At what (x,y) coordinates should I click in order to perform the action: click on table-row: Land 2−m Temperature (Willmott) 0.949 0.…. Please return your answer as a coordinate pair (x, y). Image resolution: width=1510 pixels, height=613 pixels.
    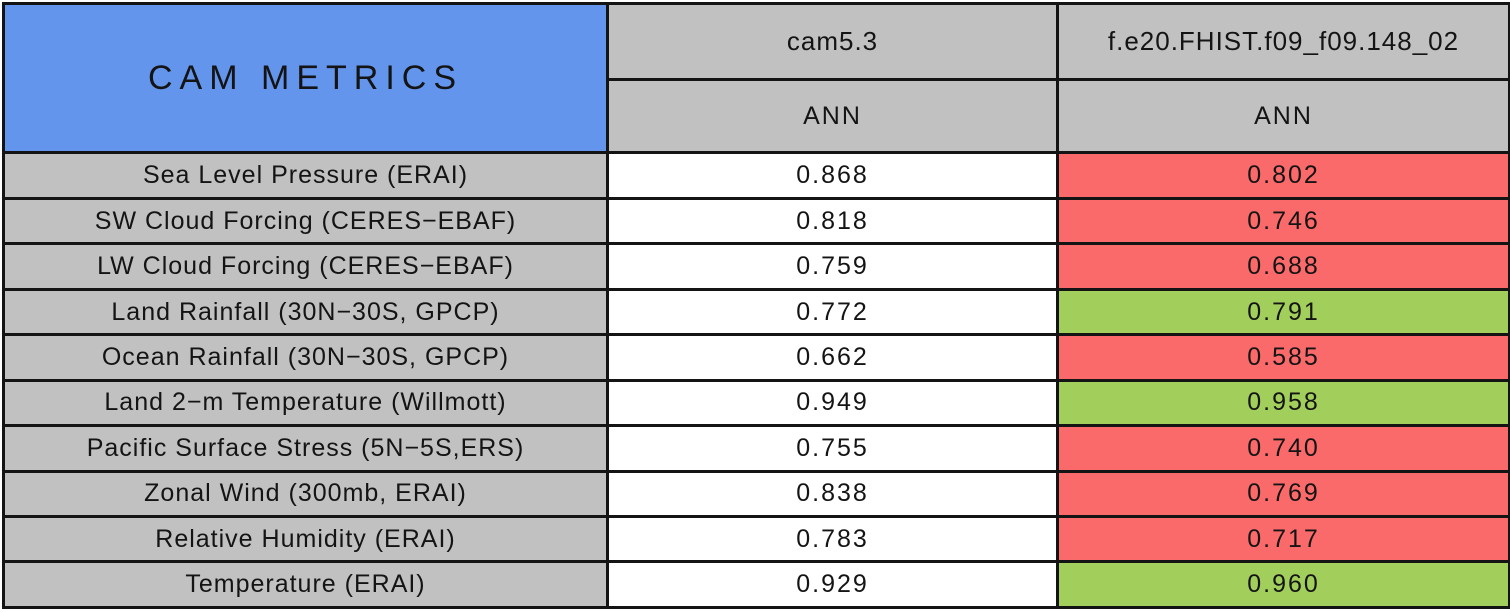
    Looking at the image, I should click on (756, 403).